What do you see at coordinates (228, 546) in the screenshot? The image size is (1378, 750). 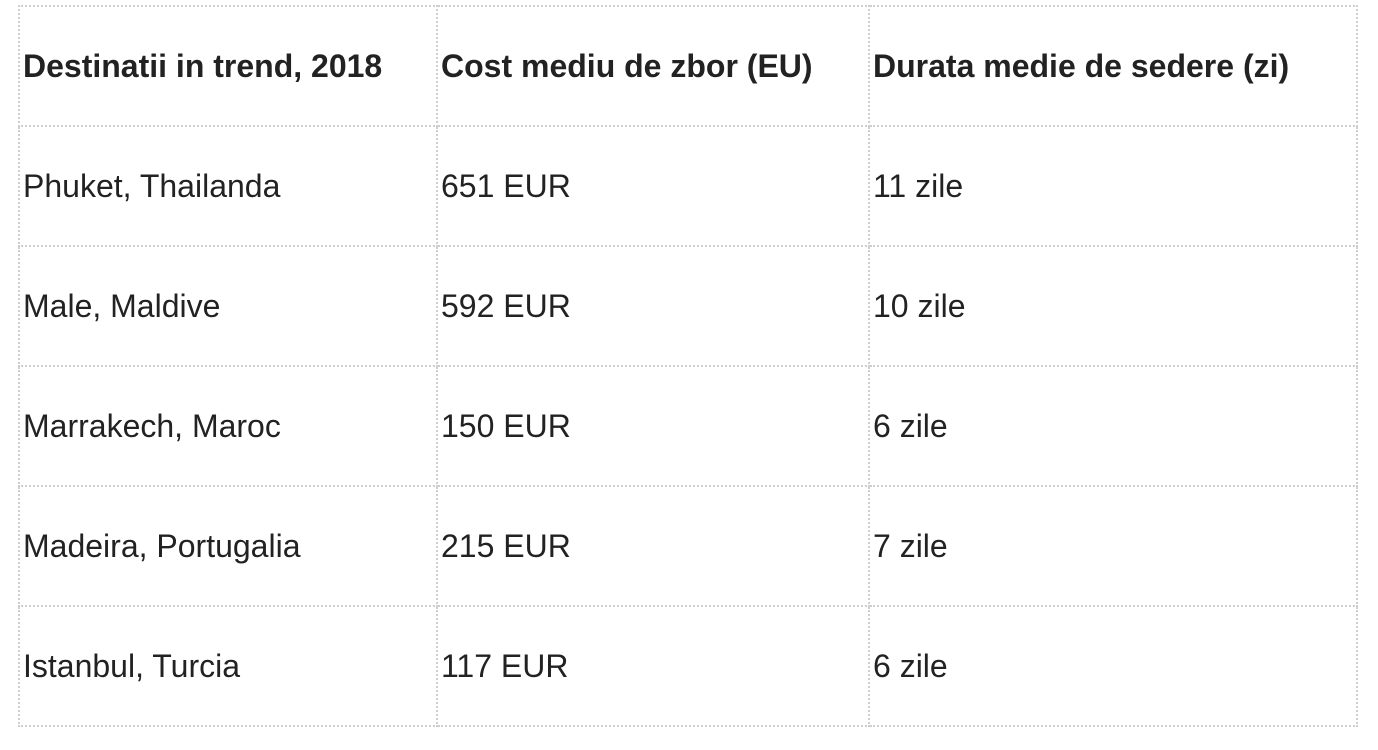 I see `table-cell: Madeira, Portugalia` at bounding box center [228, 546].